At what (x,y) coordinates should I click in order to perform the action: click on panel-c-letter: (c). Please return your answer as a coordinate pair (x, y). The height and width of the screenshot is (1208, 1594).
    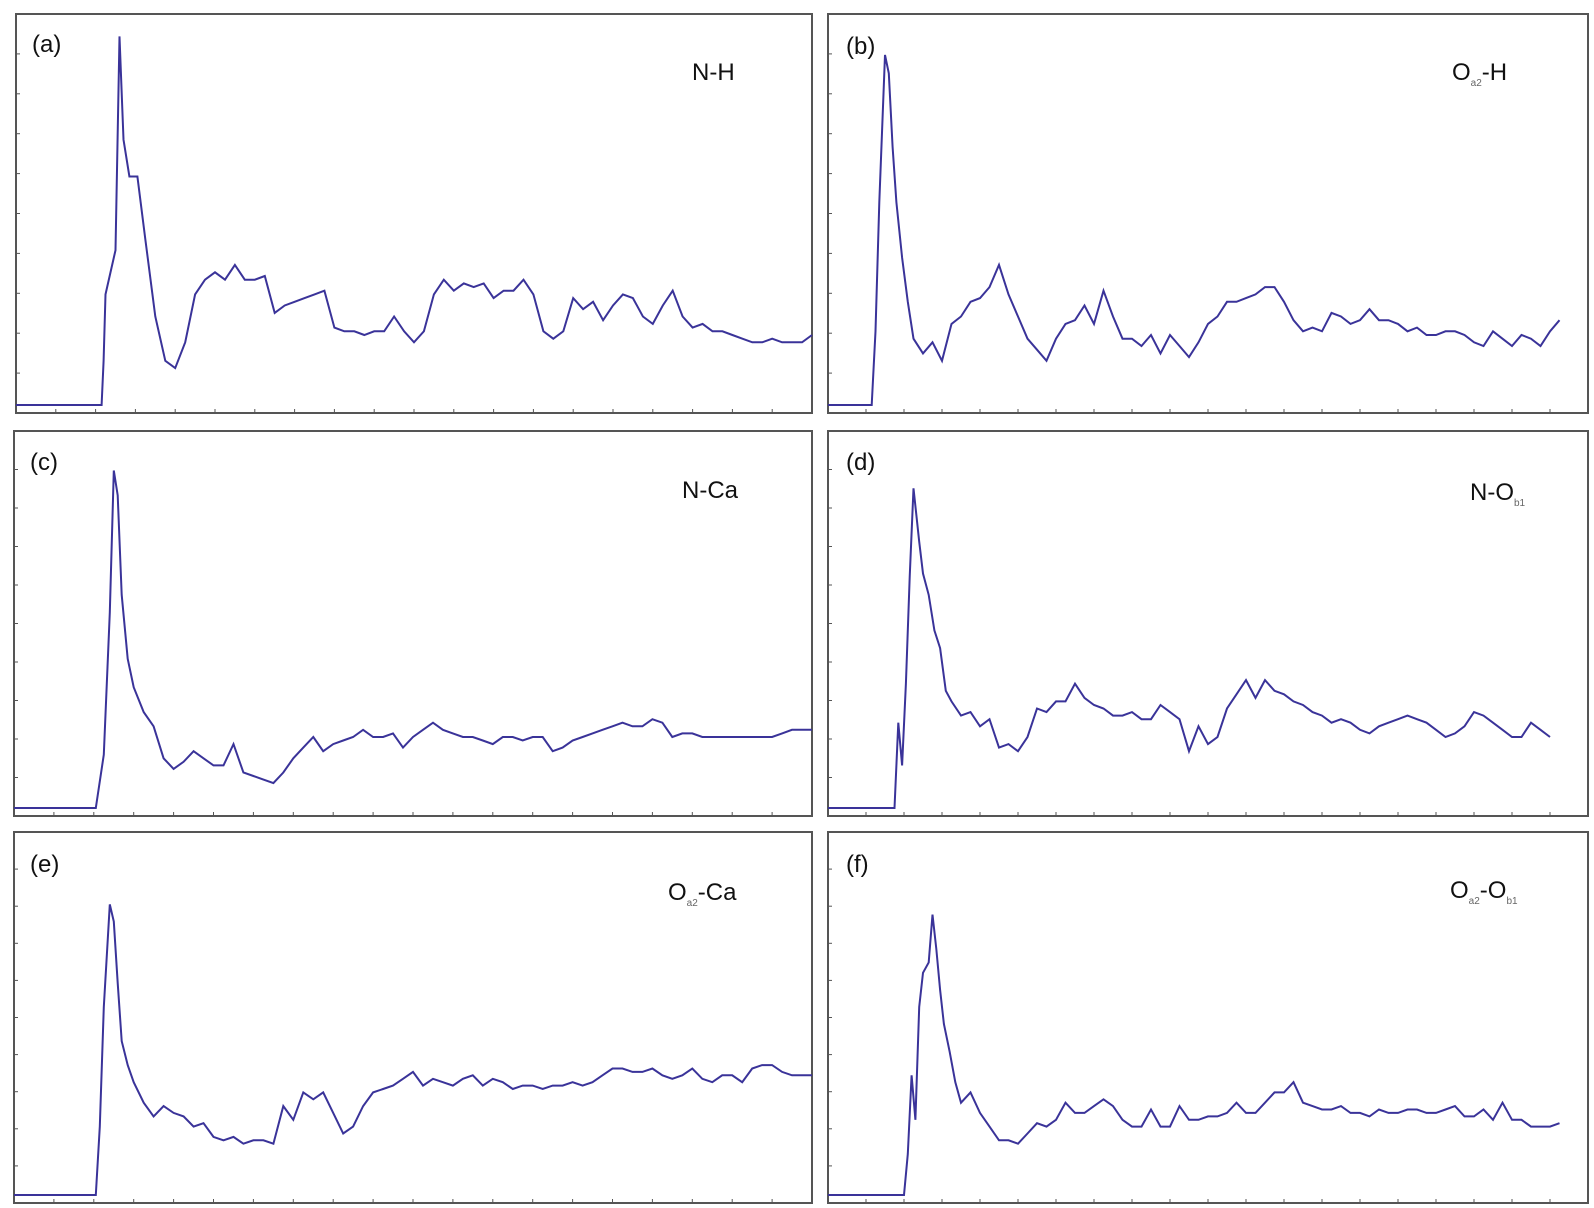
    Looking at the image, I should click on (44, 462).